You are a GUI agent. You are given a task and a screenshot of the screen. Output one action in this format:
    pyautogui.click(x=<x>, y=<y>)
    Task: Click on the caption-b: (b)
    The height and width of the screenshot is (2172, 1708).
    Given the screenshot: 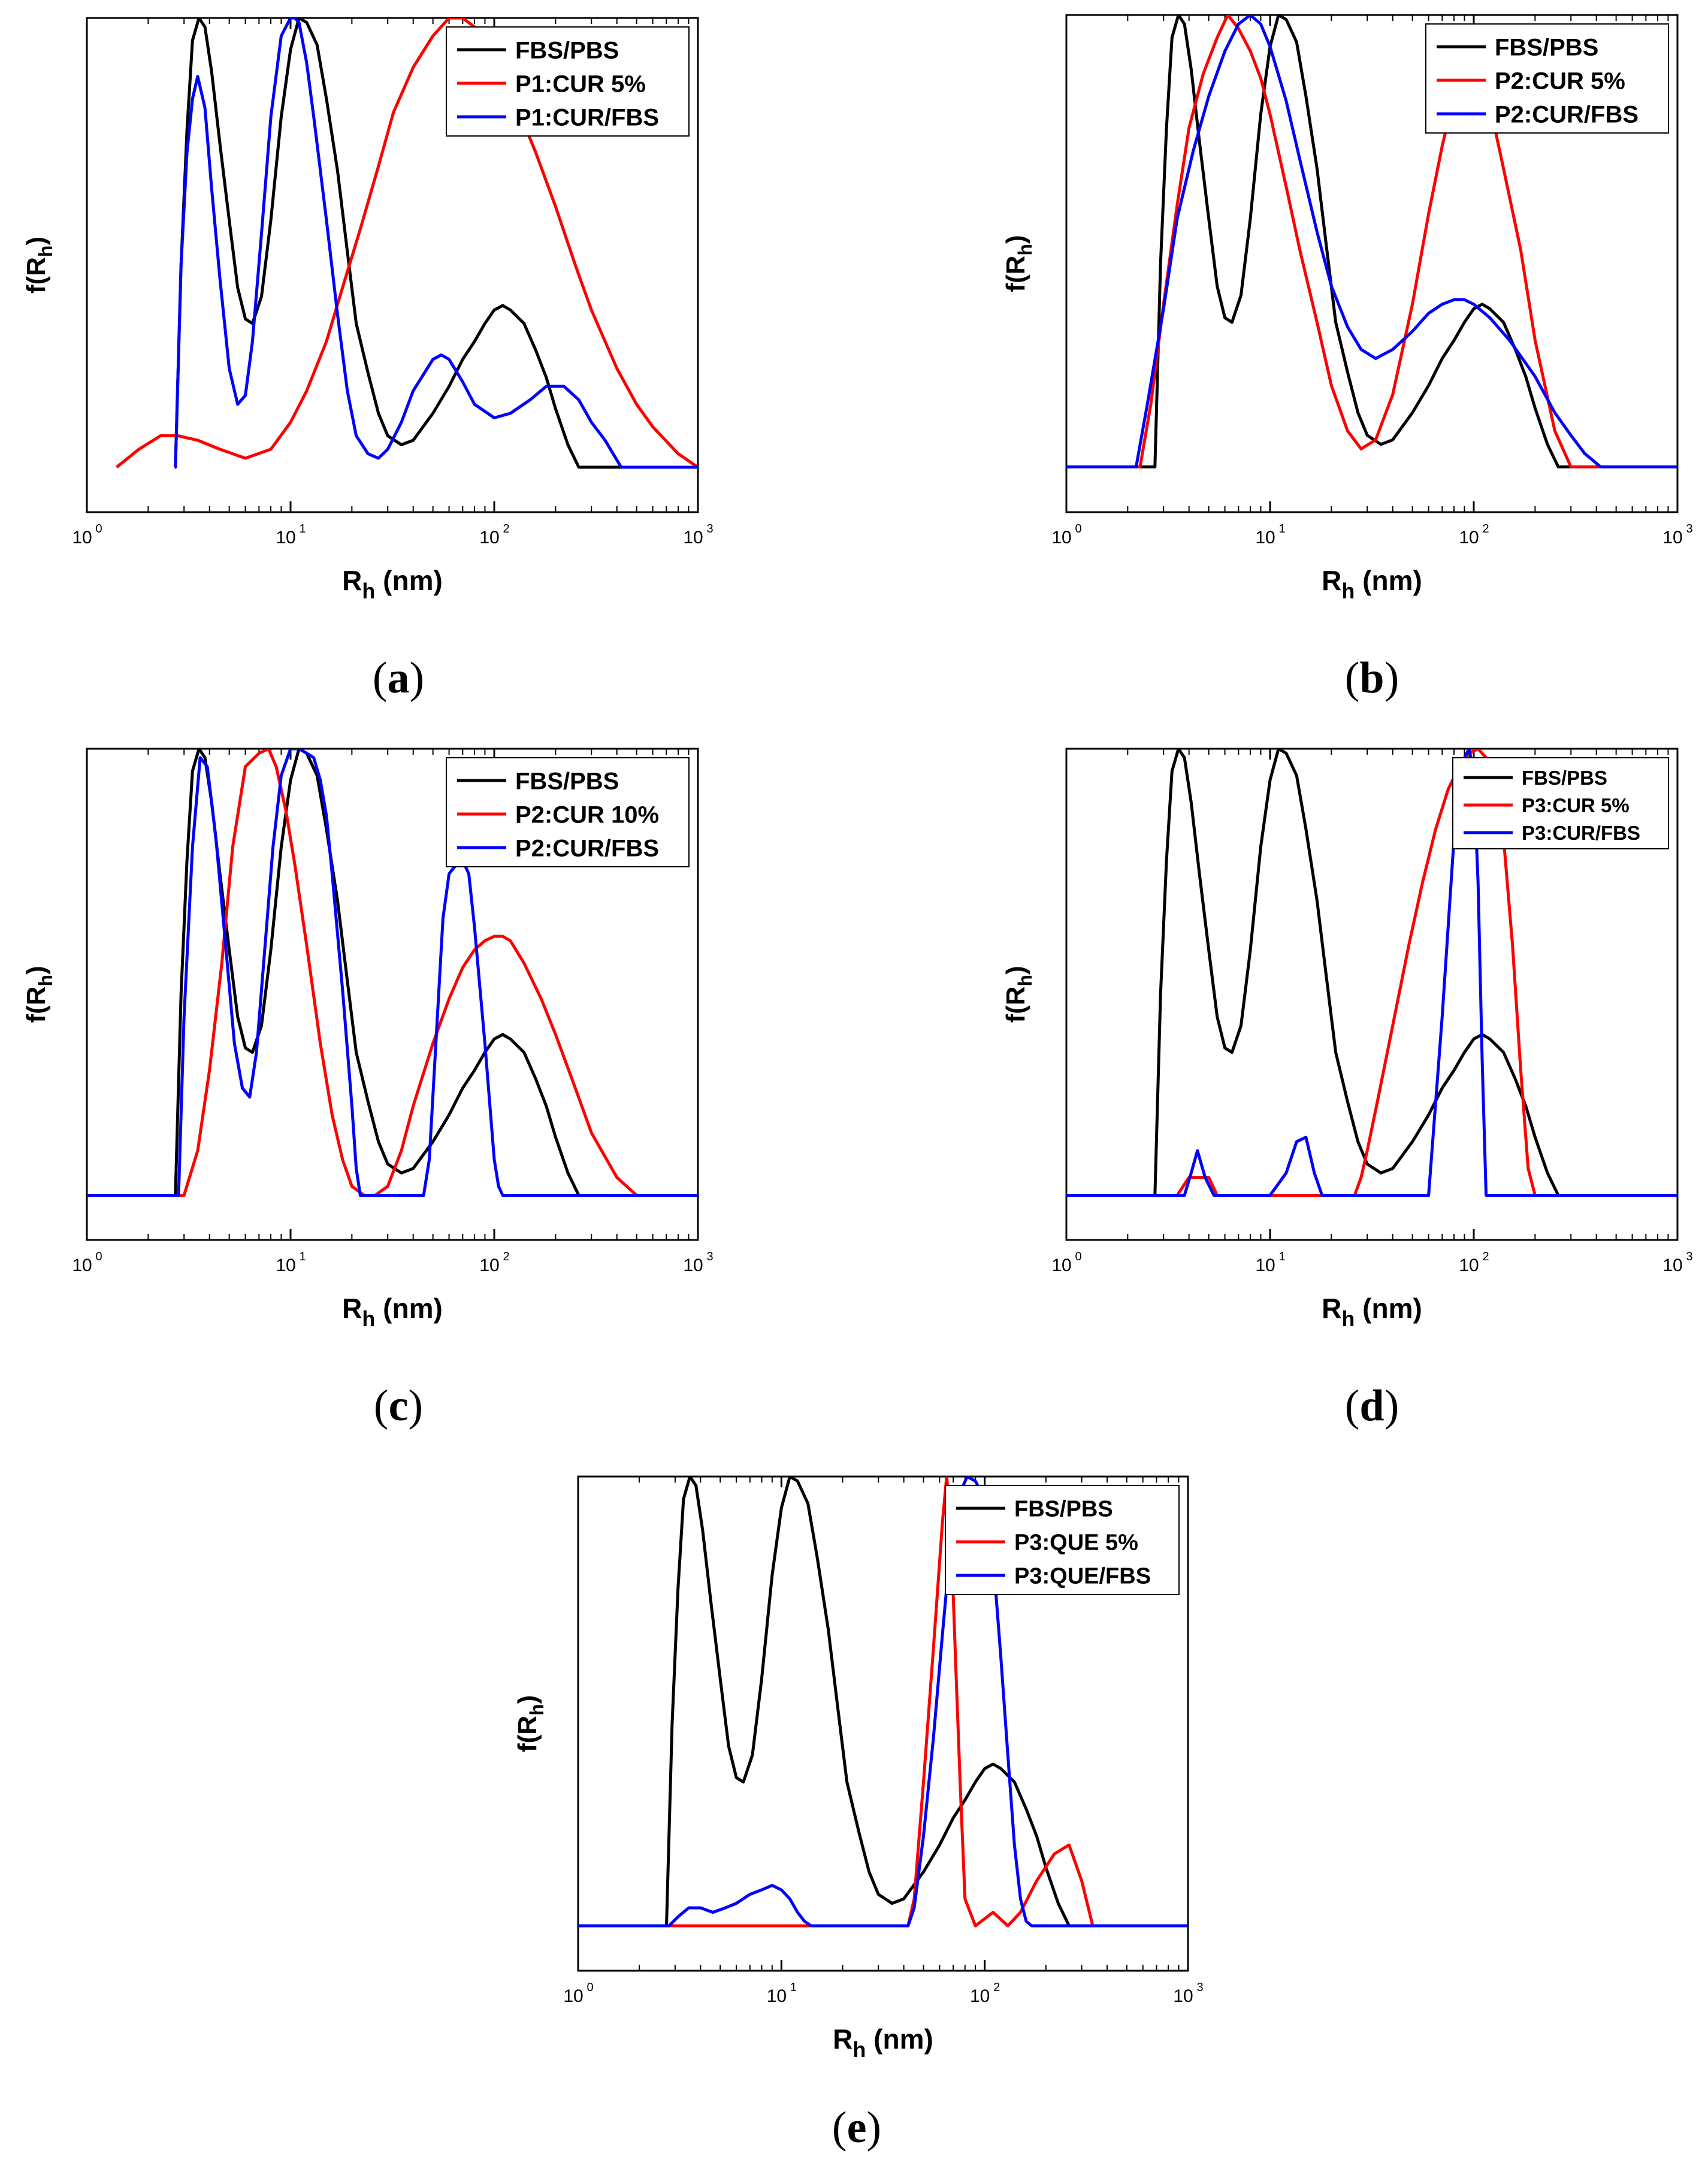 What is the action you would take?
    pyautogui.click(x=1371, y=678)
    